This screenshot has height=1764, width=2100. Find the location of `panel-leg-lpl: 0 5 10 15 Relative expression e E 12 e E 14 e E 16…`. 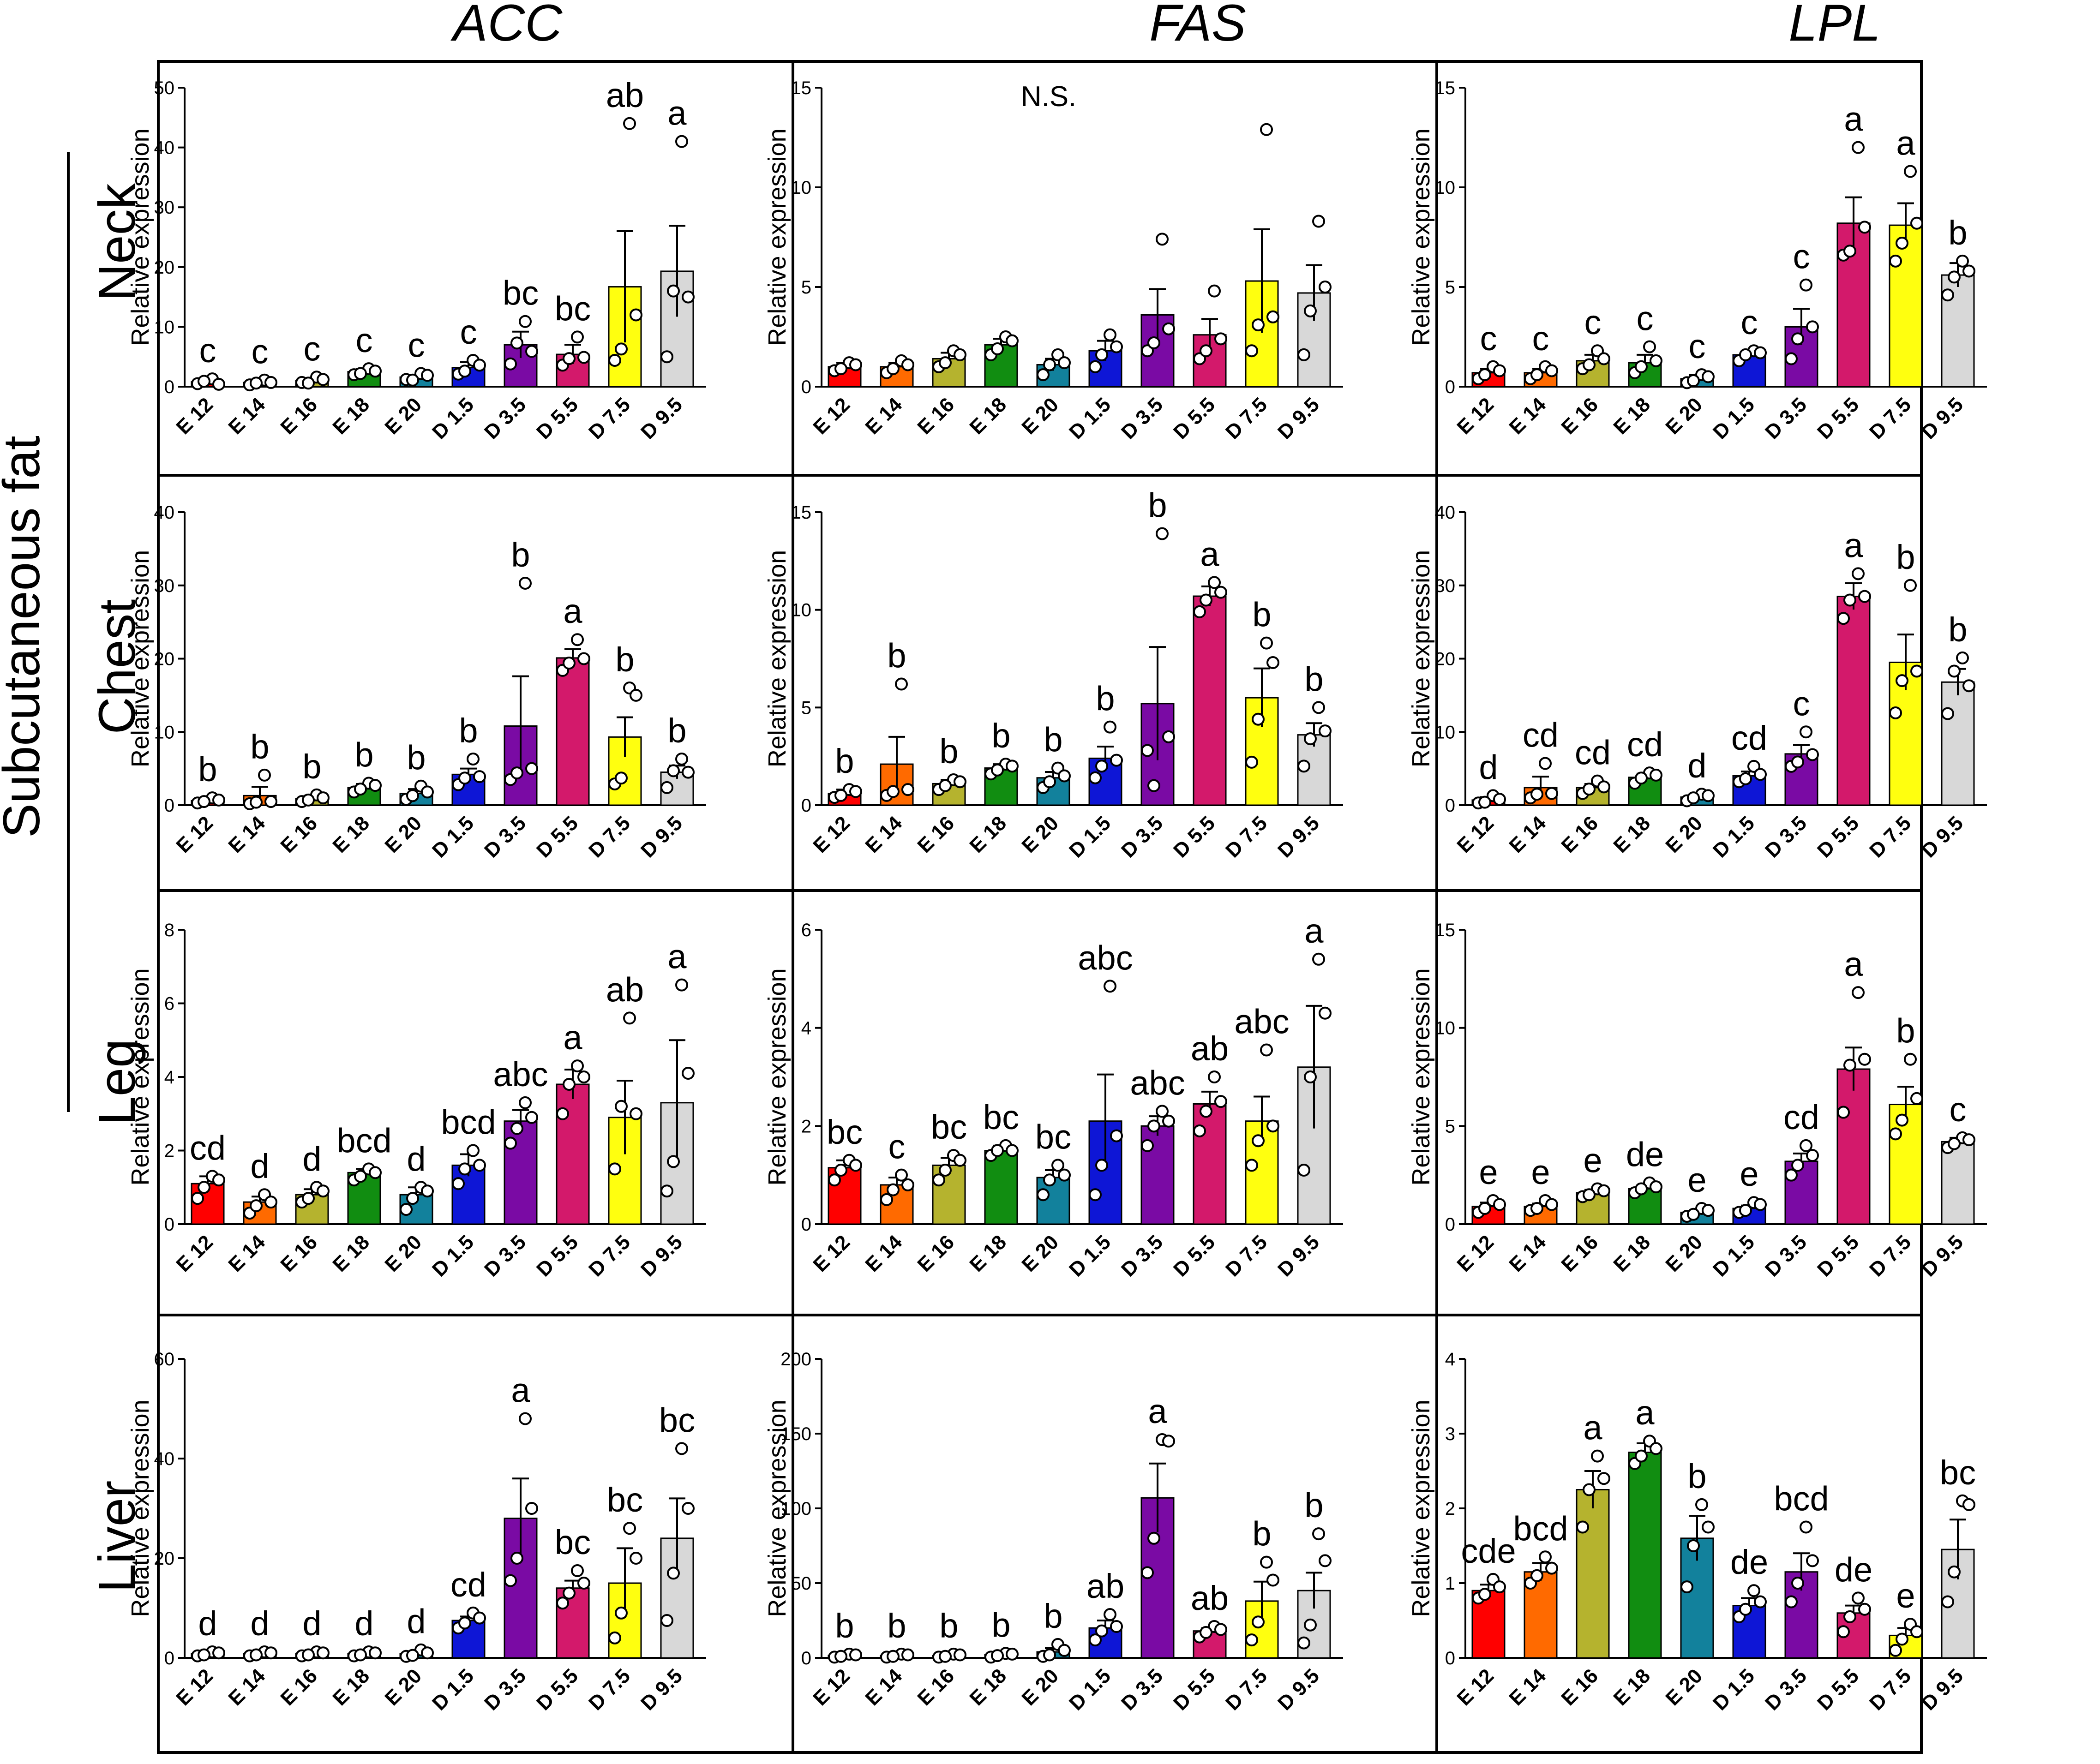

panel-leg-lpl: 0 5 10 15 Relative expression e E 12 e E 14 e E 16… is located at coordinates (1697, 1100).